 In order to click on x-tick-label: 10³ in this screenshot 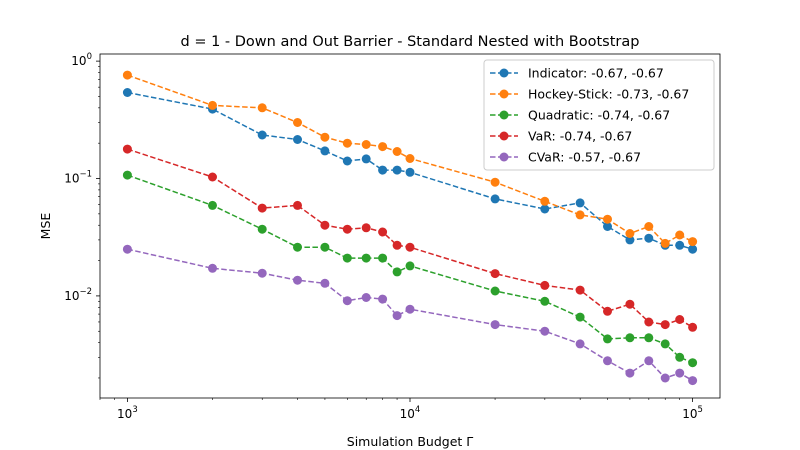, I will do `click(127, 413)`.